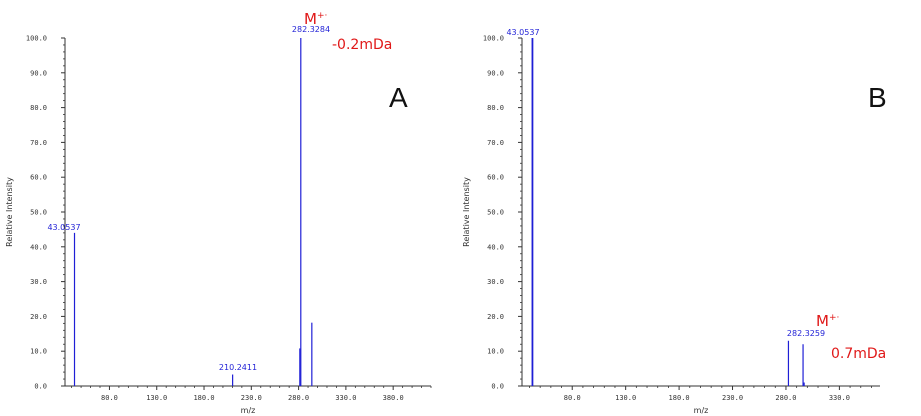 This screenshot has width=921, height=416. Describe the element at coordinates (806, 333) in the screenshot. I see `peak-label: 282.3259` at that location.